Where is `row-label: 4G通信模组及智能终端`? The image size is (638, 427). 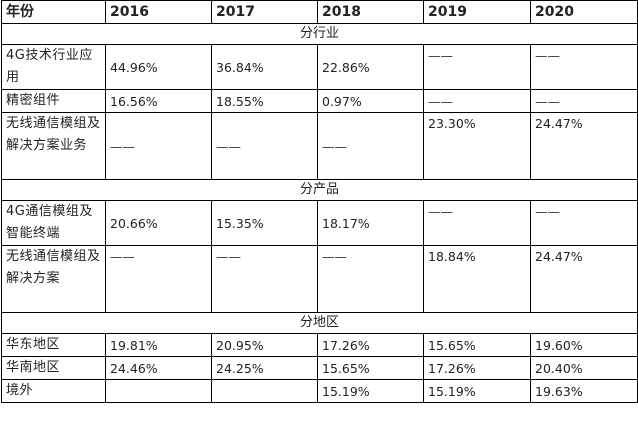
row-label: 4G通信模组及智能终端 is located at coordinates (53, 223).